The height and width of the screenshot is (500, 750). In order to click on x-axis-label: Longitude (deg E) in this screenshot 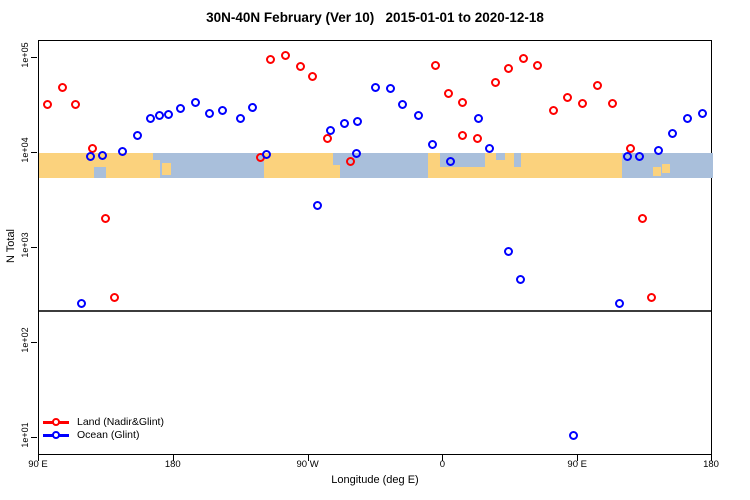, I will do `click(375, 480)`.